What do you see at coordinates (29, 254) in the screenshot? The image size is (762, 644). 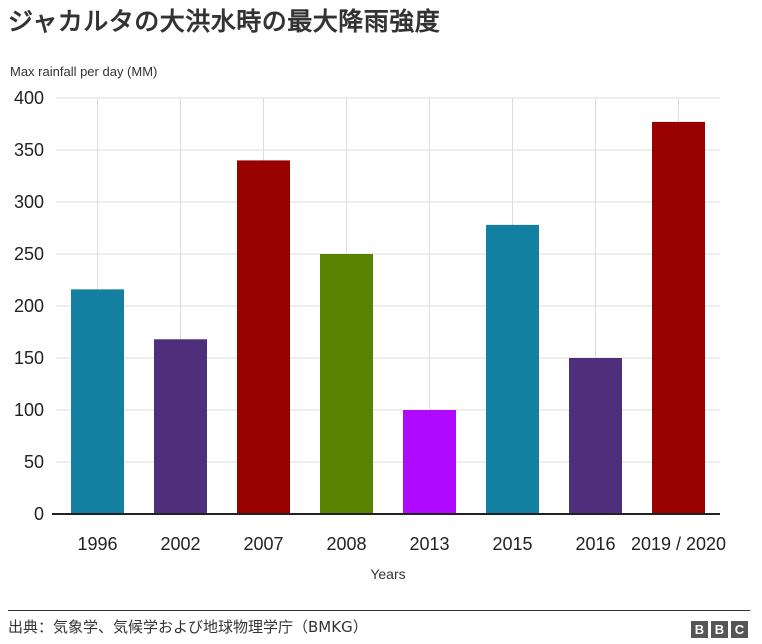 I see `y-tick-label: 250` at bounding box center [29, 254].